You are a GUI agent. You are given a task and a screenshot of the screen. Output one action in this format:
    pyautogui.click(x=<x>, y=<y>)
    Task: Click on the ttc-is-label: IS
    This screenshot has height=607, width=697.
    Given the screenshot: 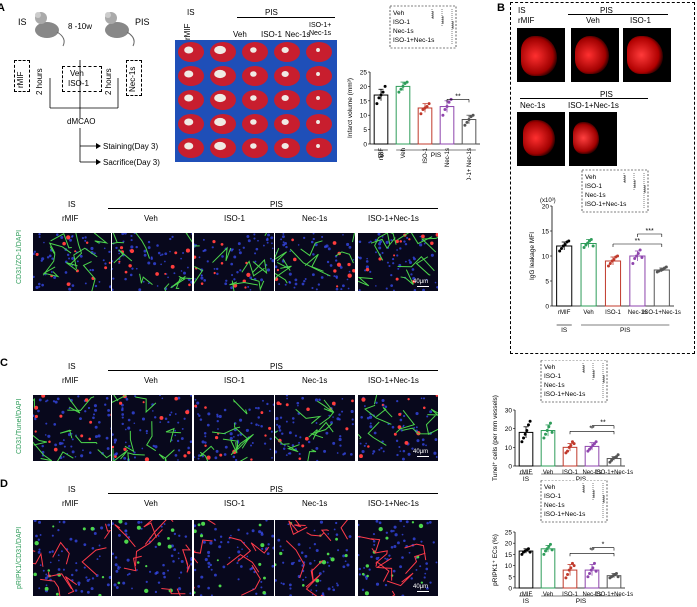 What is the action you would take?
    pyautogui.click(x=191, y=12)
    